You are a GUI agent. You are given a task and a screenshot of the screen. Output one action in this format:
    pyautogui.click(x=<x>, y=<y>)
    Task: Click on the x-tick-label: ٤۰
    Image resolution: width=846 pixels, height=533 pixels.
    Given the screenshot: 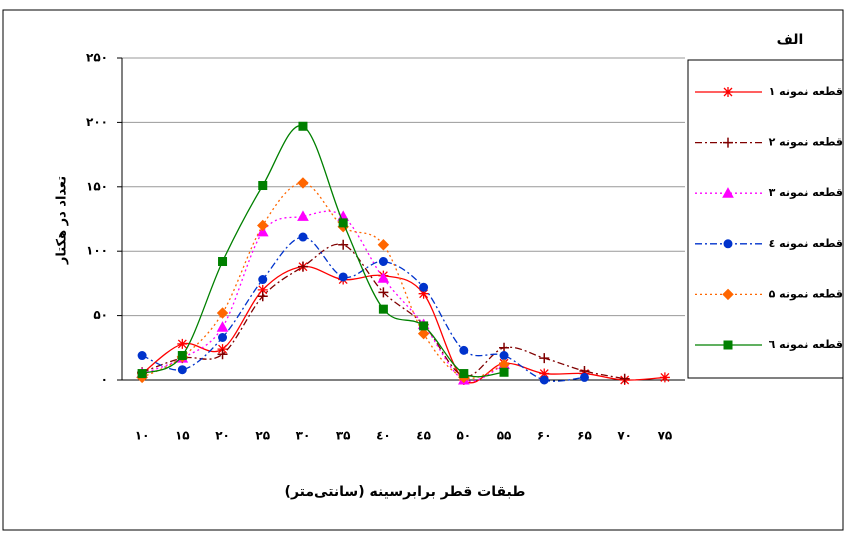 What is the action you would take?
    pyautogui.click(x=383, y=436)
    